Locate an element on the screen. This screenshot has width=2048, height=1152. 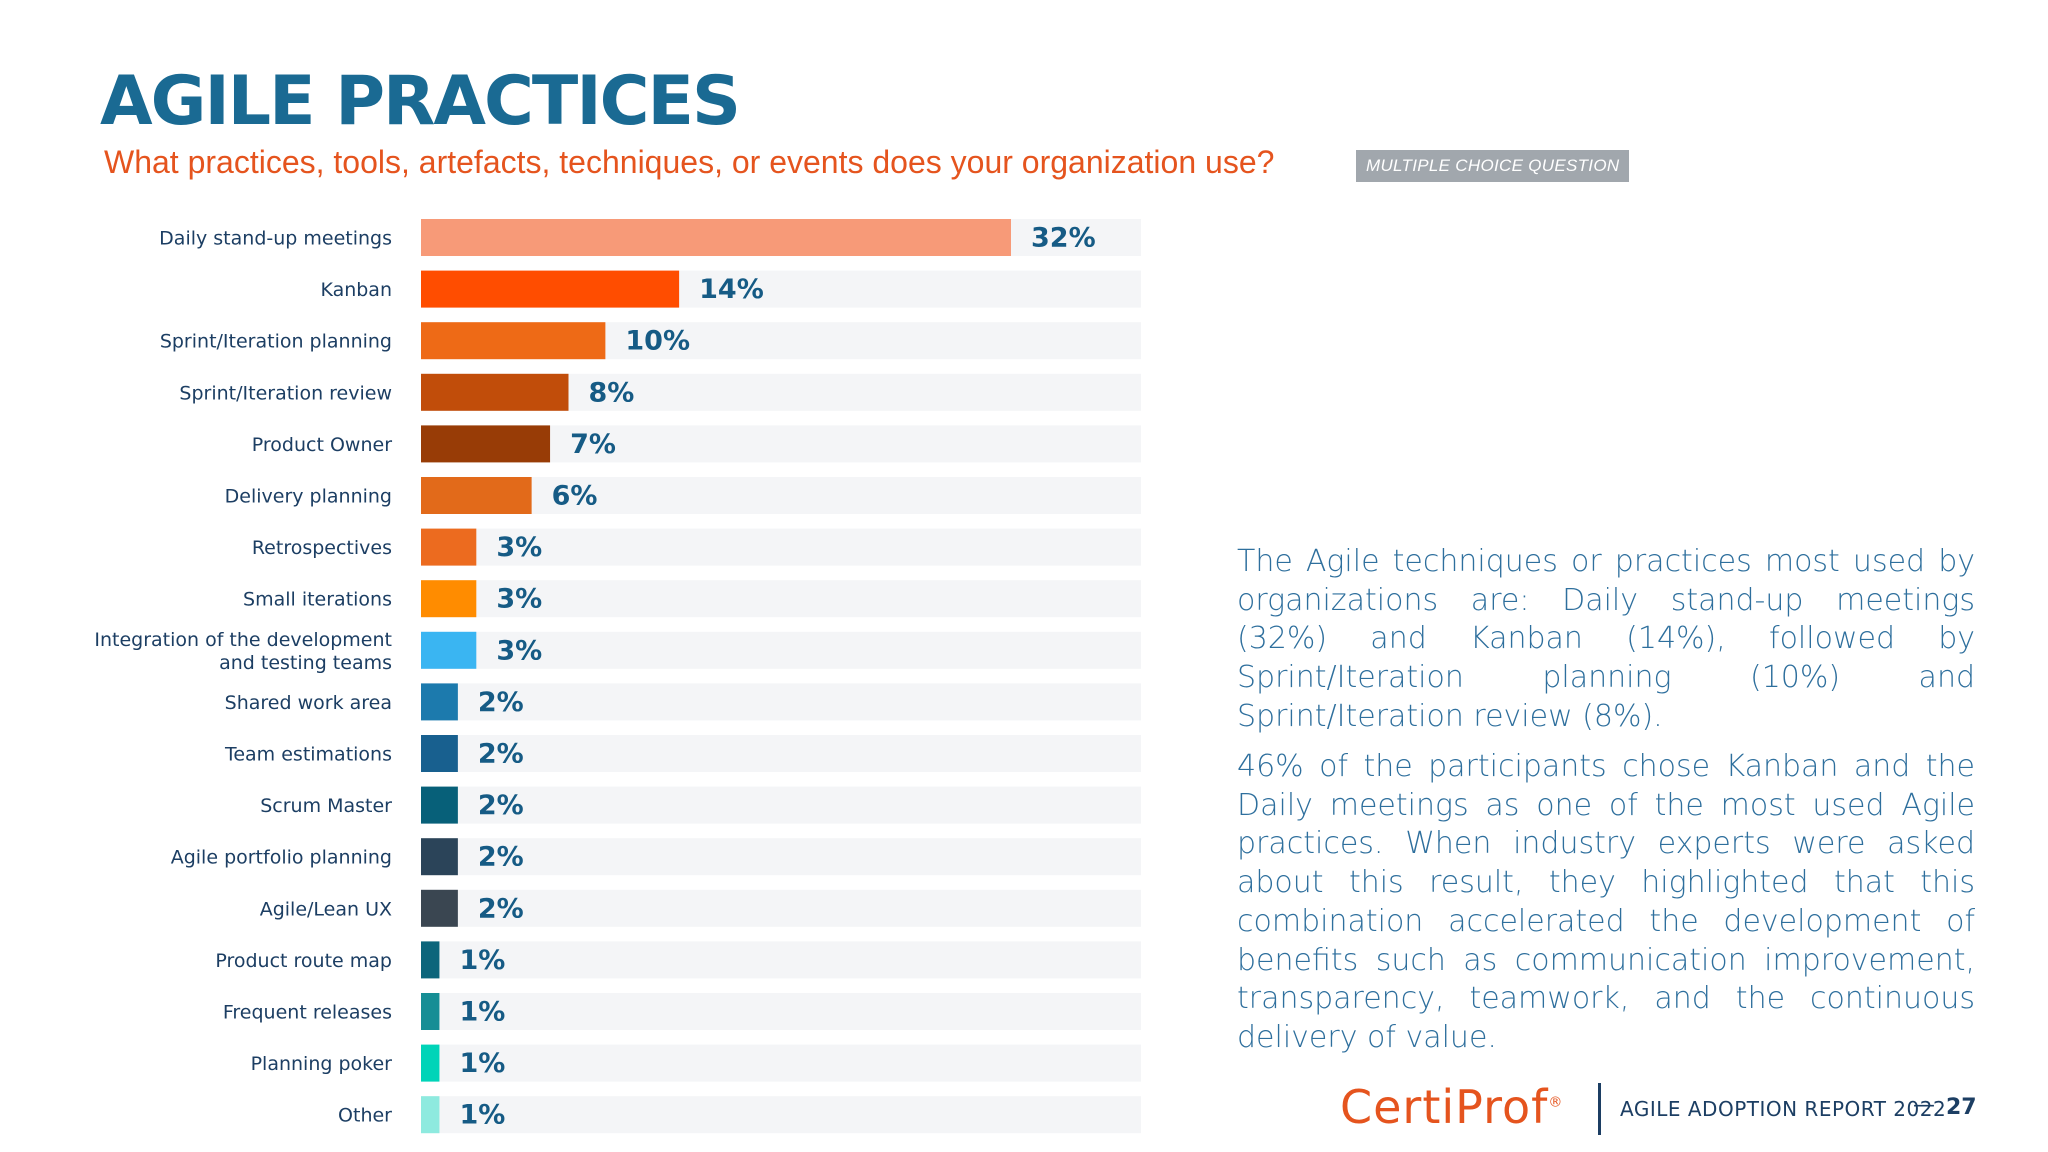
footer-dash: — is located at coordinates (1924, 1105).